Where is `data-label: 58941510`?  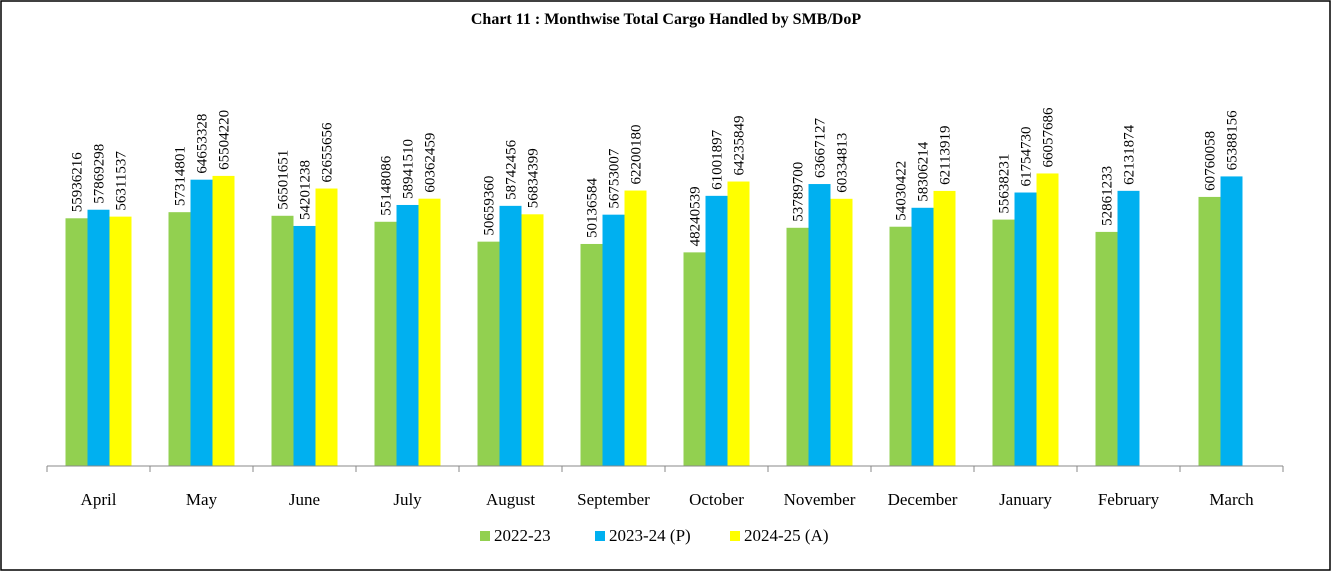 data-label: 58941510 is located at coordinates (409, 169).